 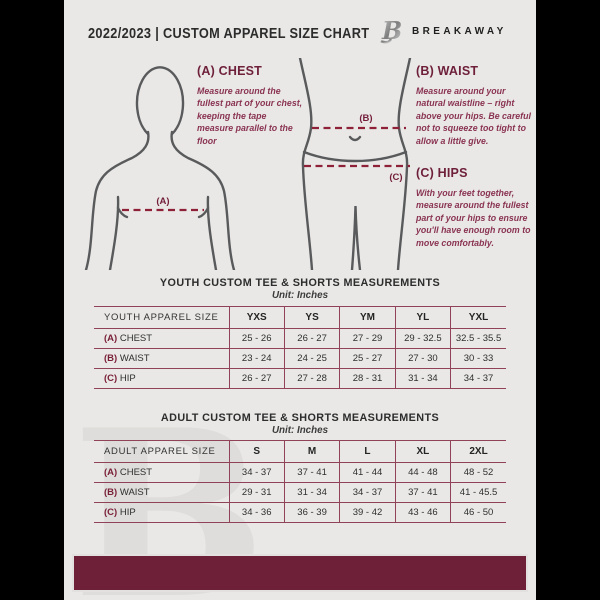 I want to click on size-column-title: YOUTH APPAREL SIZE, so click(x=161, y=317).